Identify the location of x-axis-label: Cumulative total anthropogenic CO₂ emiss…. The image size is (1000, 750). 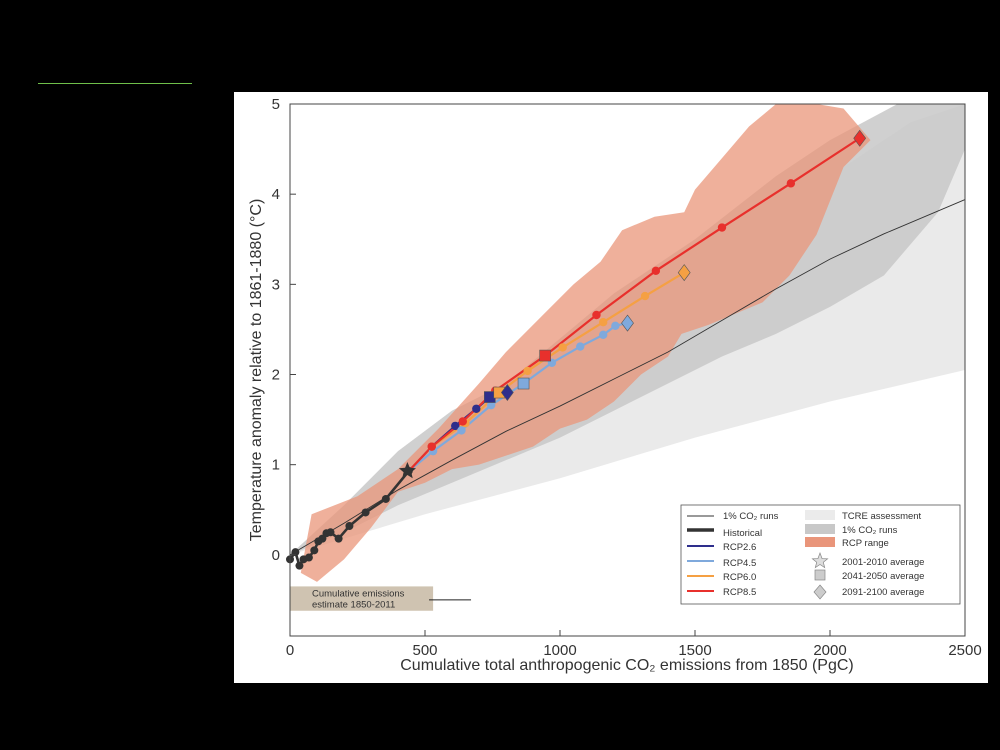
(627, 665).